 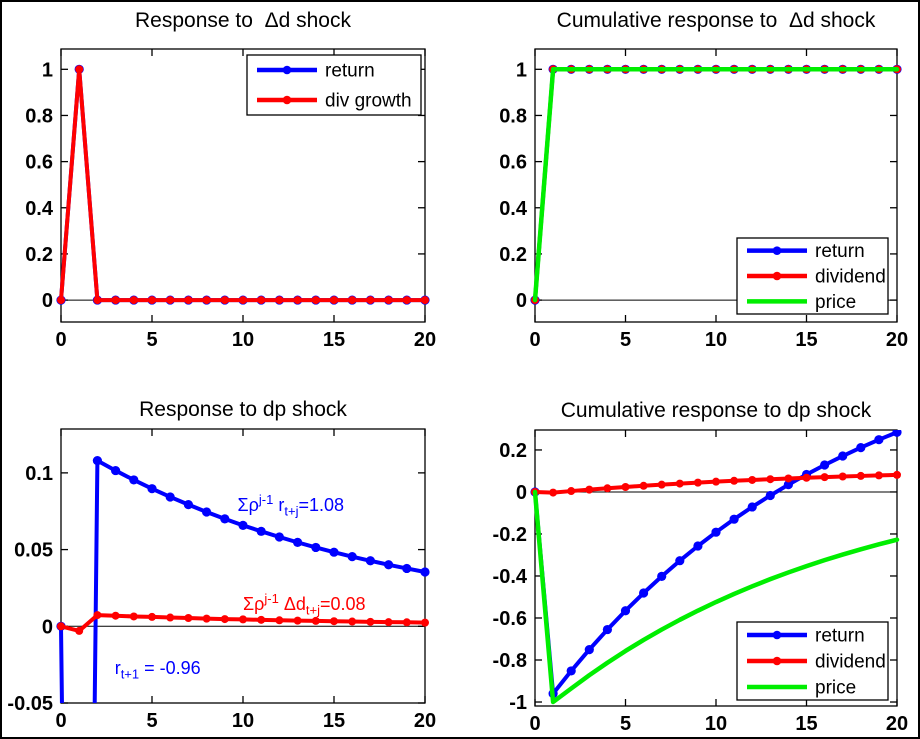 What do you see at coordinates (33, 551) in the screenshot?
I see `y-tick-label: 0.05` at bounding box center [33, 551].